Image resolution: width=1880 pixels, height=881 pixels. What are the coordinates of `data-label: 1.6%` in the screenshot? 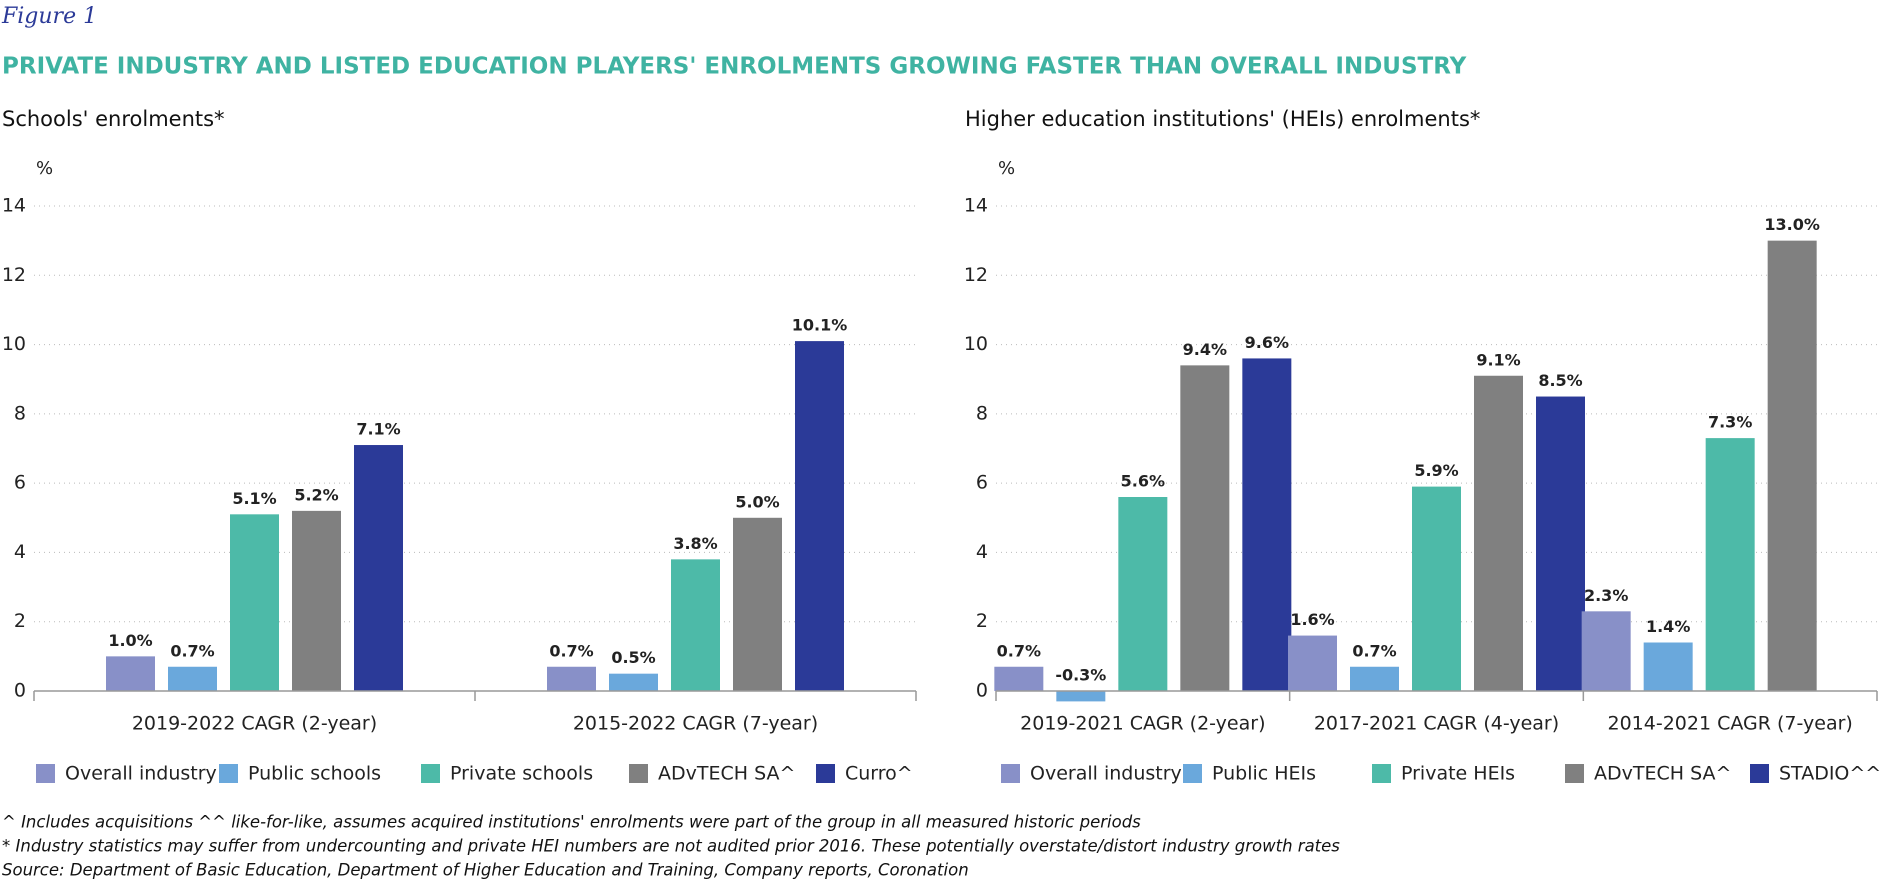 It's located at (1312, 619).